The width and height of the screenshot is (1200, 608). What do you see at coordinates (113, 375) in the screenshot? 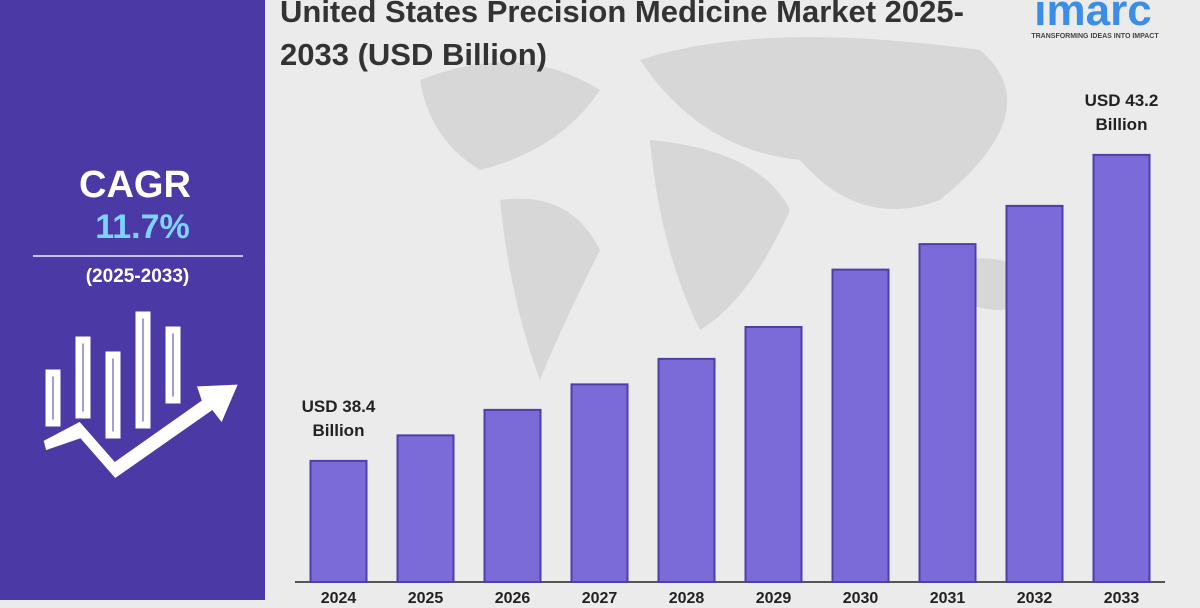
I see `icon-bars` at bounding box center [113, 375].